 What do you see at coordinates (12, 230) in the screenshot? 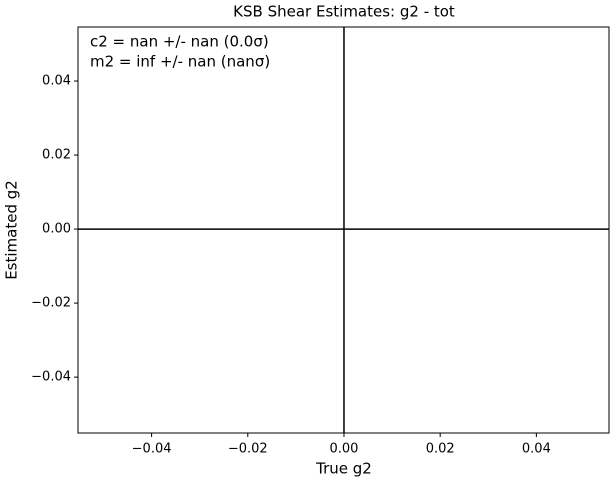
I see `y-axis-label: Estimated g2` at bounding box center [12, 230].